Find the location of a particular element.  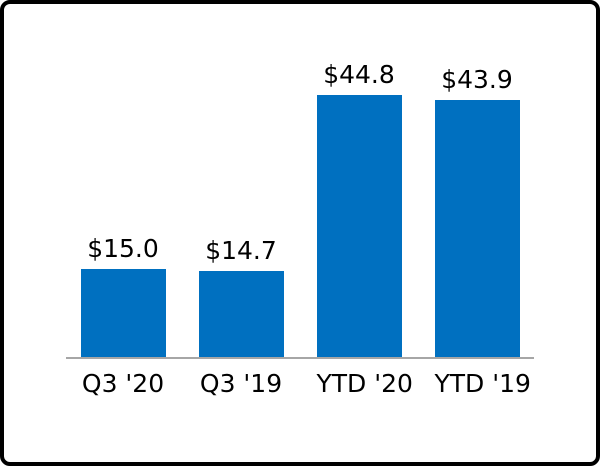

x-axis-baseline is located at coordinates (300, 358).